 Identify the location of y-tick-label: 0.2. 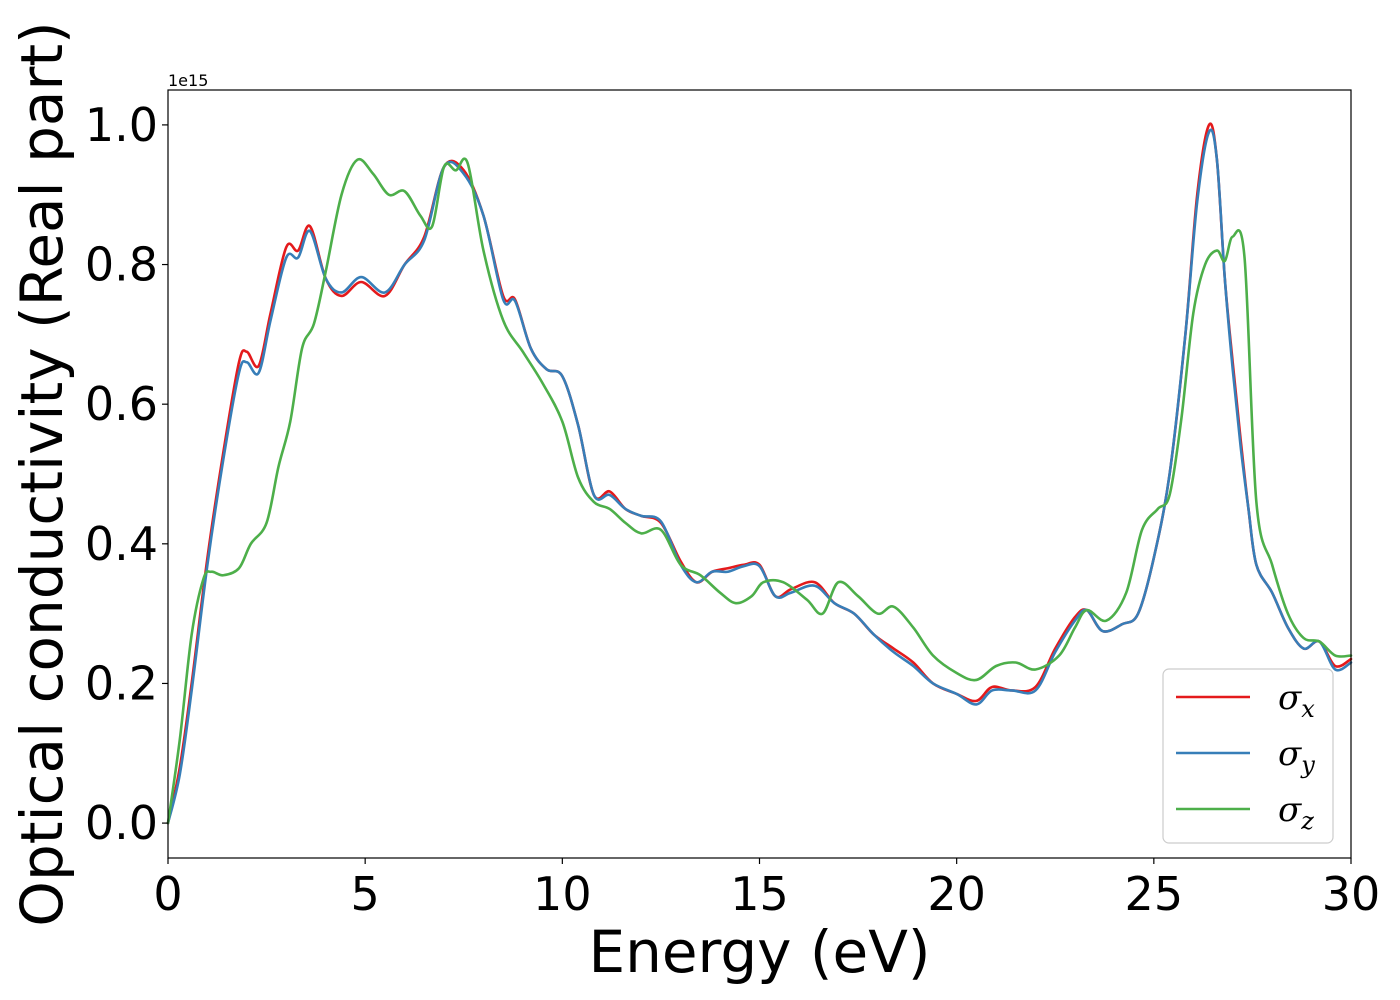
(121, 683).